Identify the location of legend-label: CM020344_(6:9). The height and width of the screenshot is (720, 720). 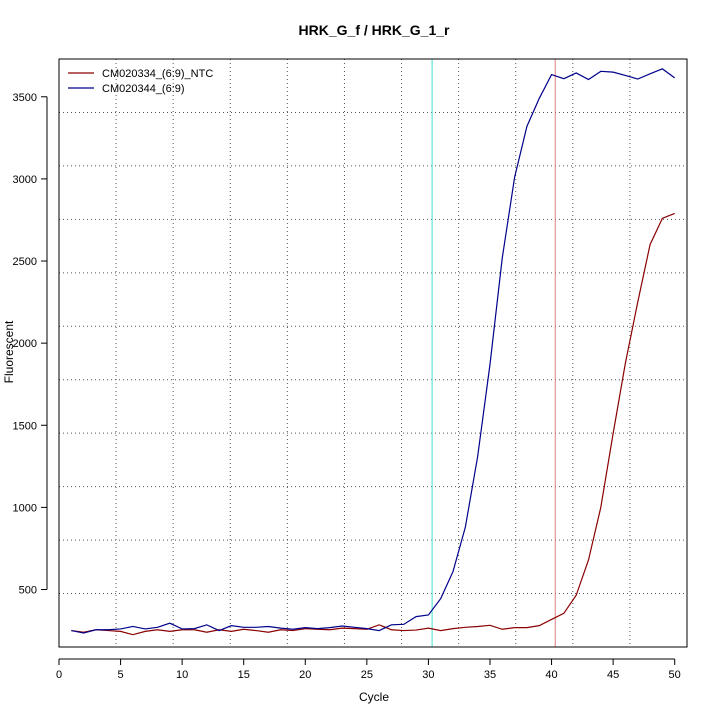
(143, 89).